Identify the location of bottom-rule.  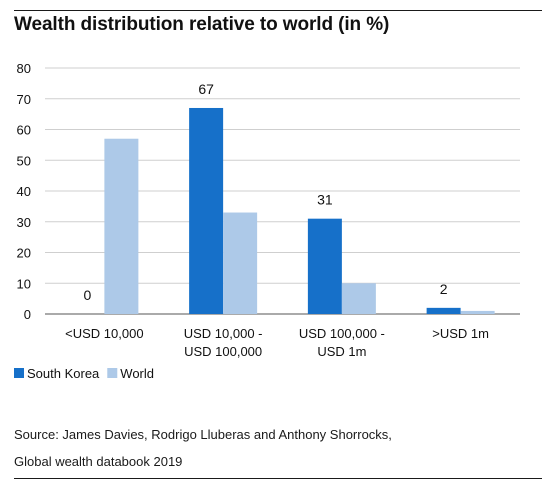
(278, 478).